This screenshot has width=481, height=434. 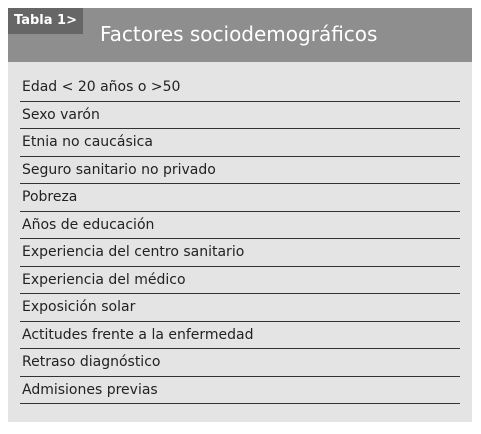 I want to click on table-title: Factores sociodemográficos, so click(x=239, y=34).